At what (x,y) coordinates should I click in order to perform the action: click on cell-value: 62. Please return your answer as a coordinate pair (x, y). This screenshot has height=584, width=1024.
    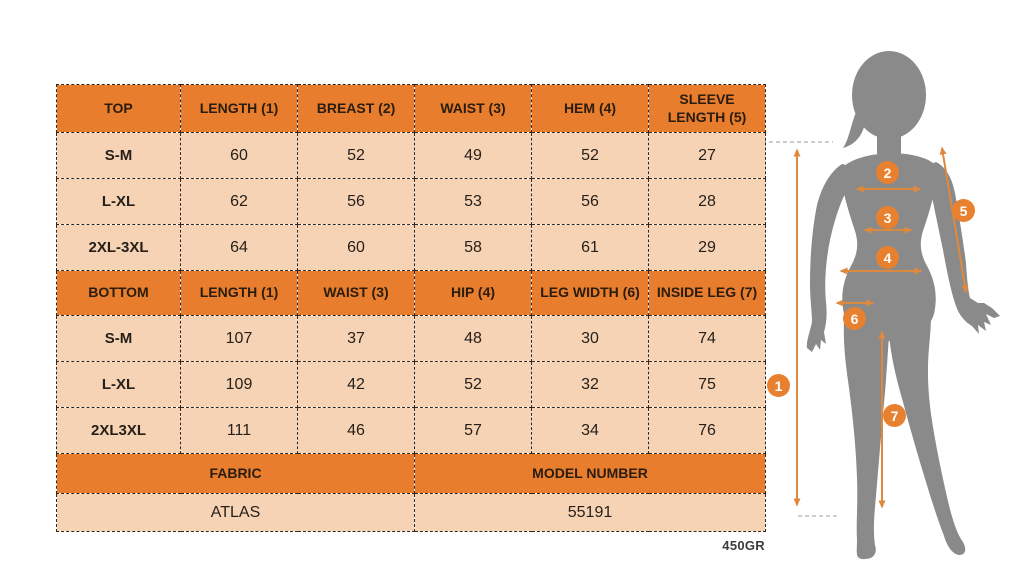
    Looking at the image, I should click on (239, 201).